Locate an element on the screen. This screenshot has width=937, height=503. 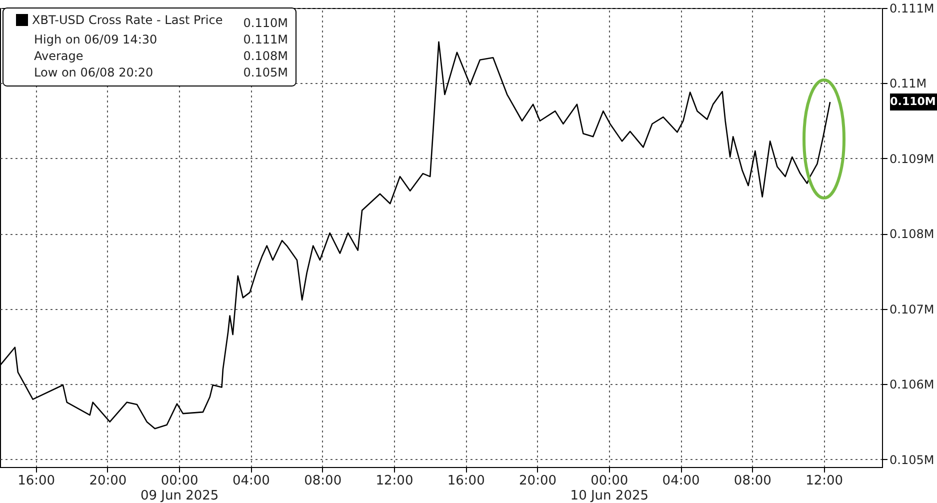
annotation: Average is located at coordinates (59, 56).